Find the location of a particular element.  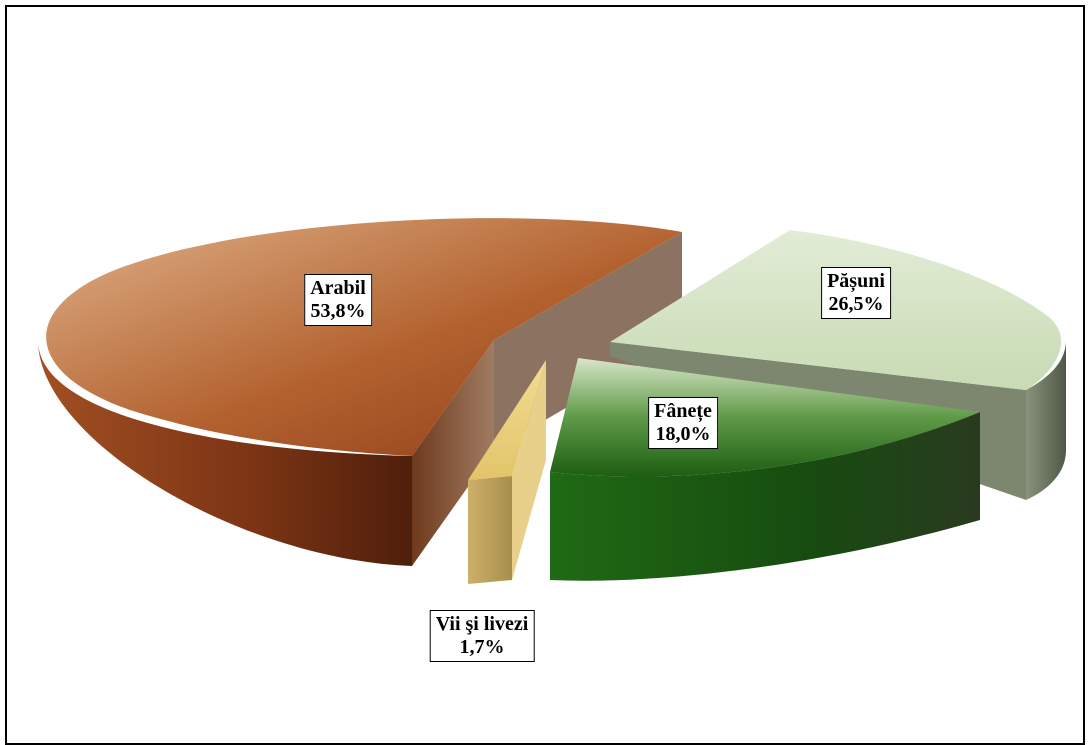

pie-slice-arabil-side is located at coordinates (225, 453).